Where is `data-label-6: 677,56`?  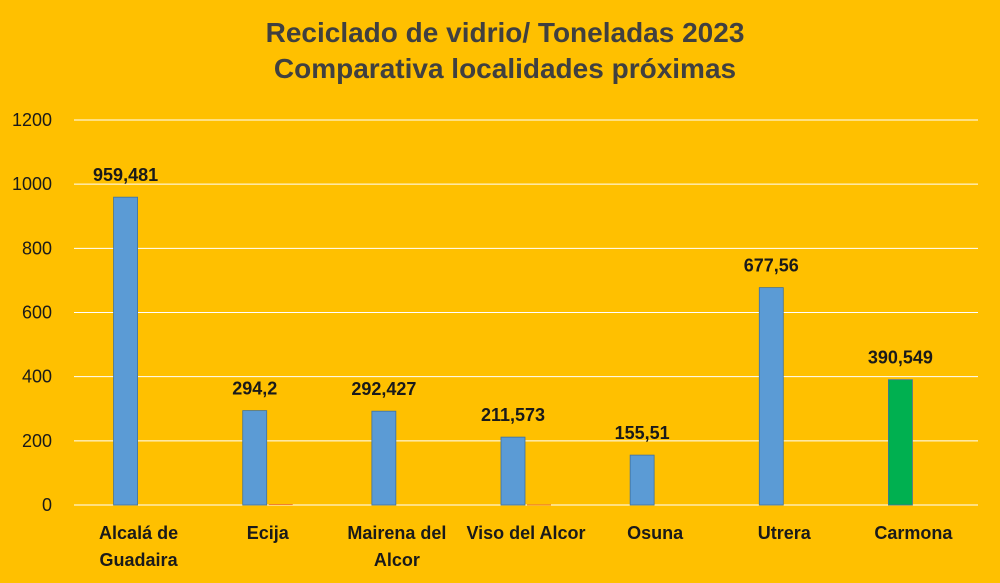
data-label-6: 677,56 is located at coordinates (771, 266).